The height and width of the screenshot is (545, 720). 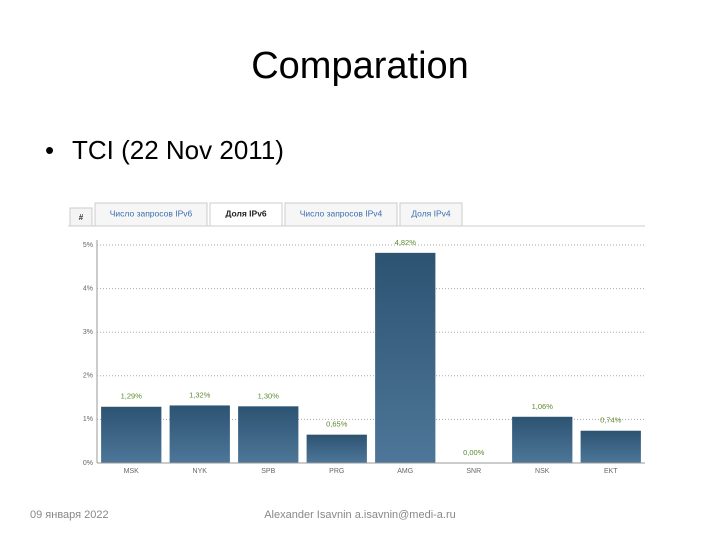 I want to click on y-tick-label: 5%, so click(x=88, y=245).